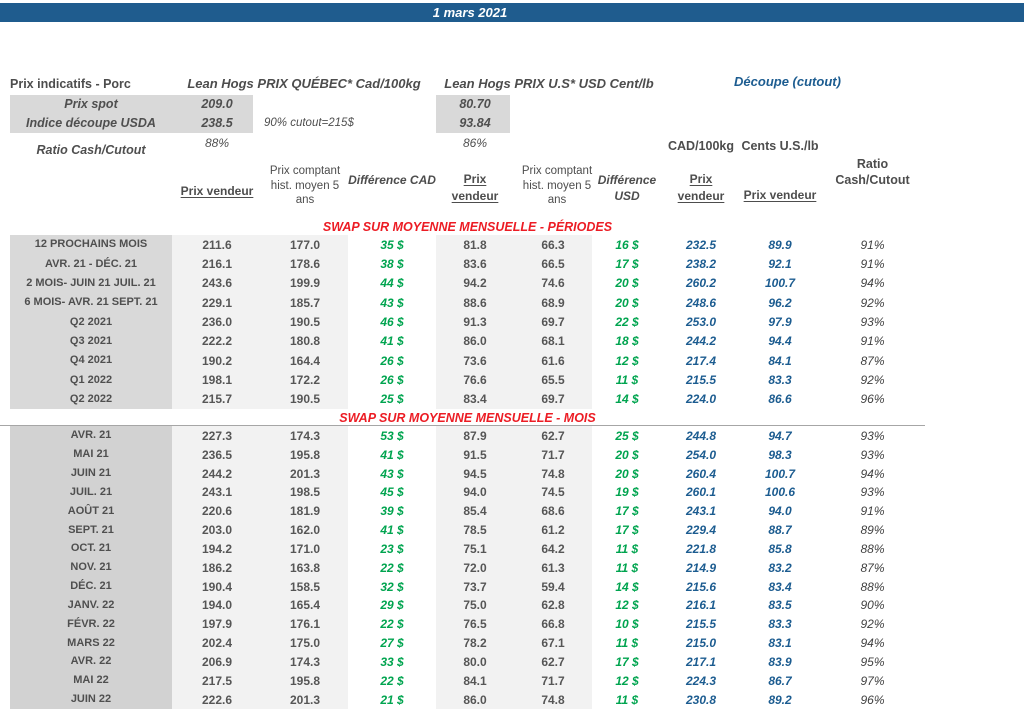  I want to click on cad-prix-comptant-value: 178.6, so click(305, 264).